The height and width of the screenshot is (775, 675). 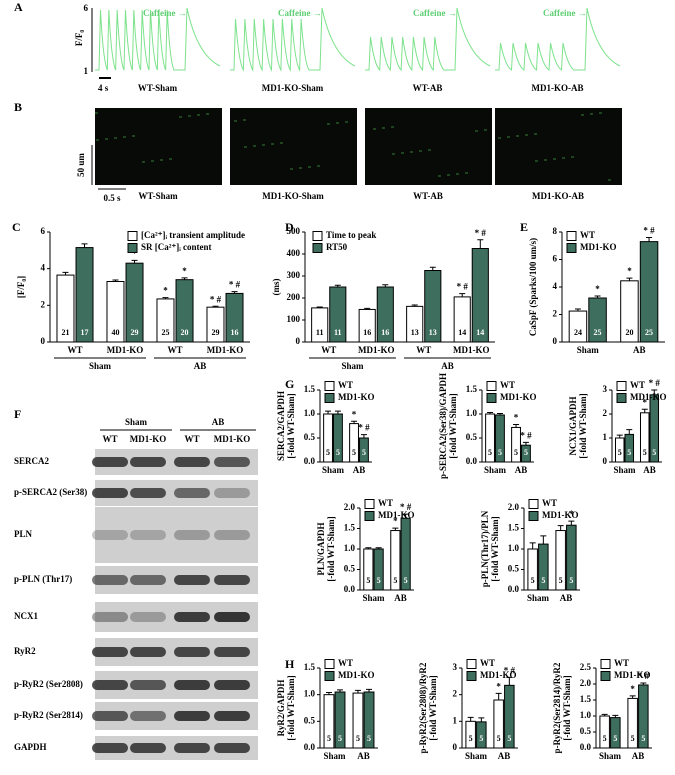 I want to click on scan-label: MD1-KO-Sham, so click(x=293, y=196).